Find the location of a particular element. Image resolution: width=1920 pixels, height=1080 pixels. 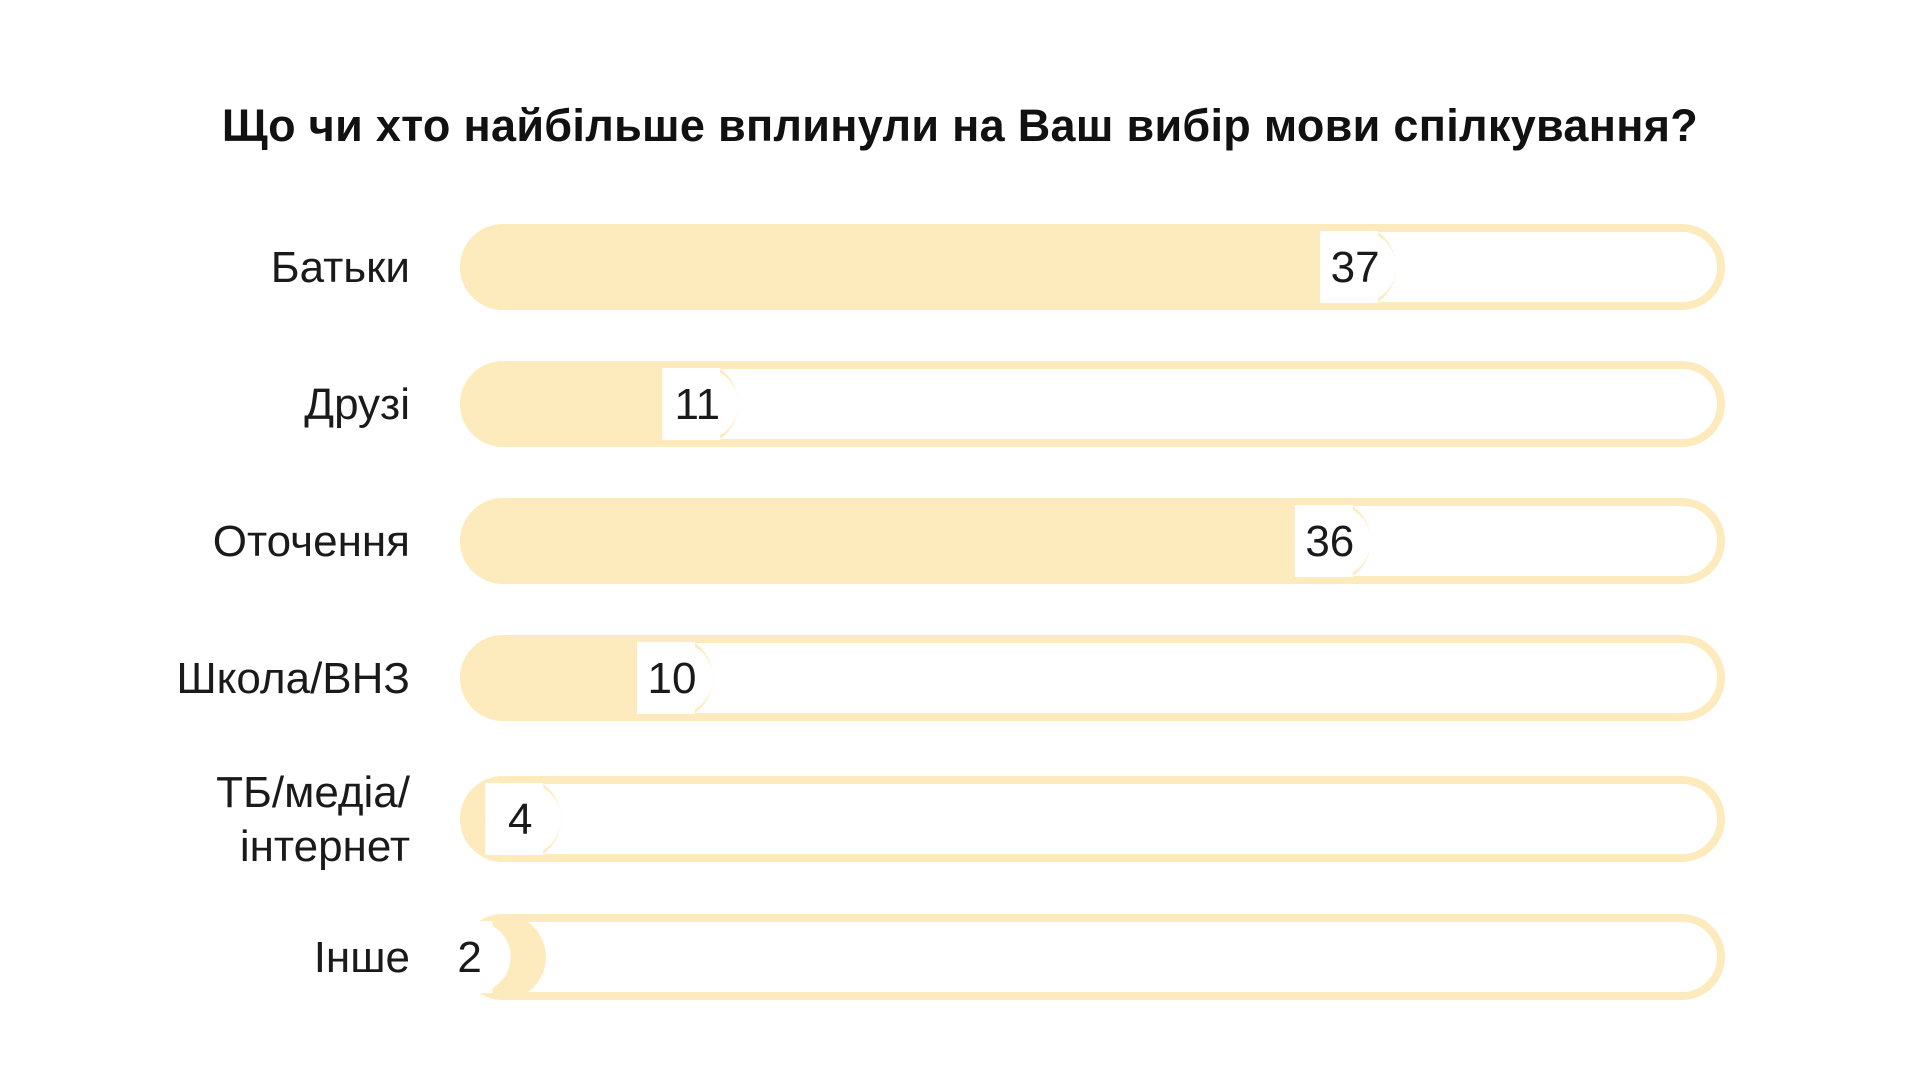

category-label: Оточення is located at coordinates (311, 541).